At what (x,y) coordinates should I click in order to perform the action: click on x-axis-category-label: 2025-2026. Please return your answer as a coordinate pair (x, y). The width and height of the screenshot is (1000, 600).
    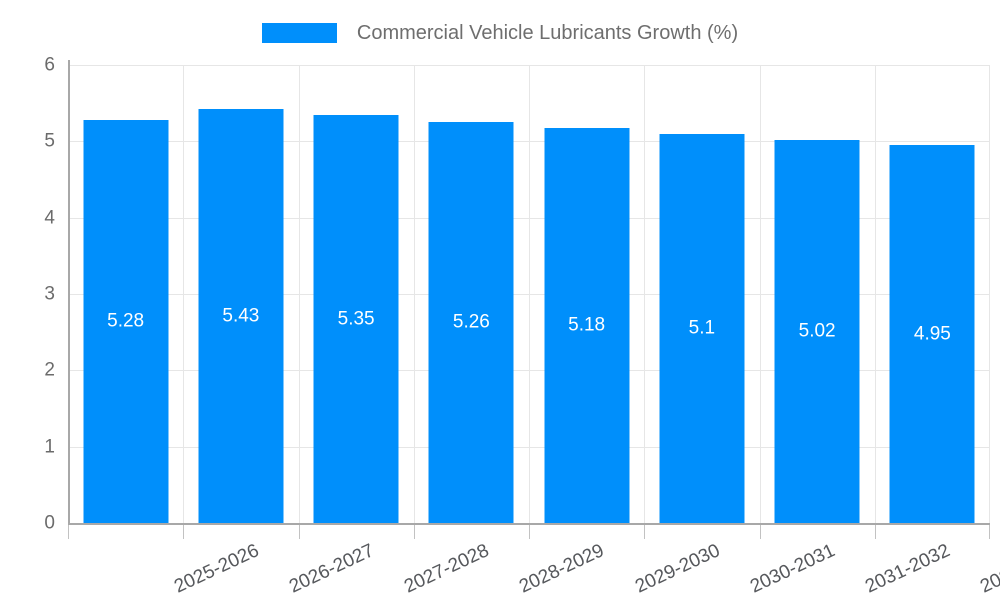
    Looking at the image, I should click on (216, 569).